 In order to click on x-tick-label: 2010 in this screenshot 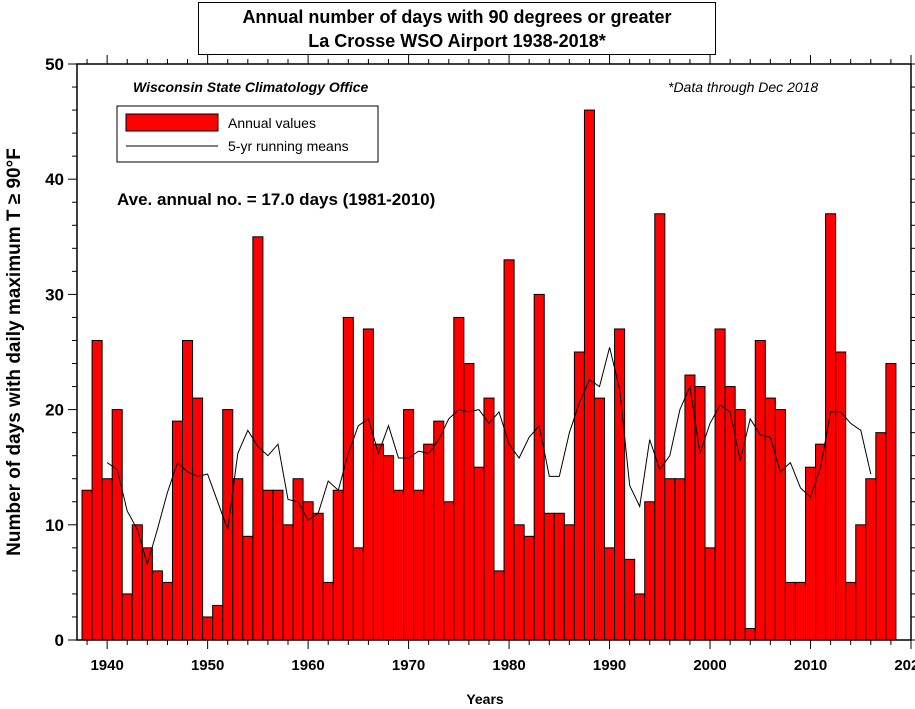, I will do `click(810, 665)`.